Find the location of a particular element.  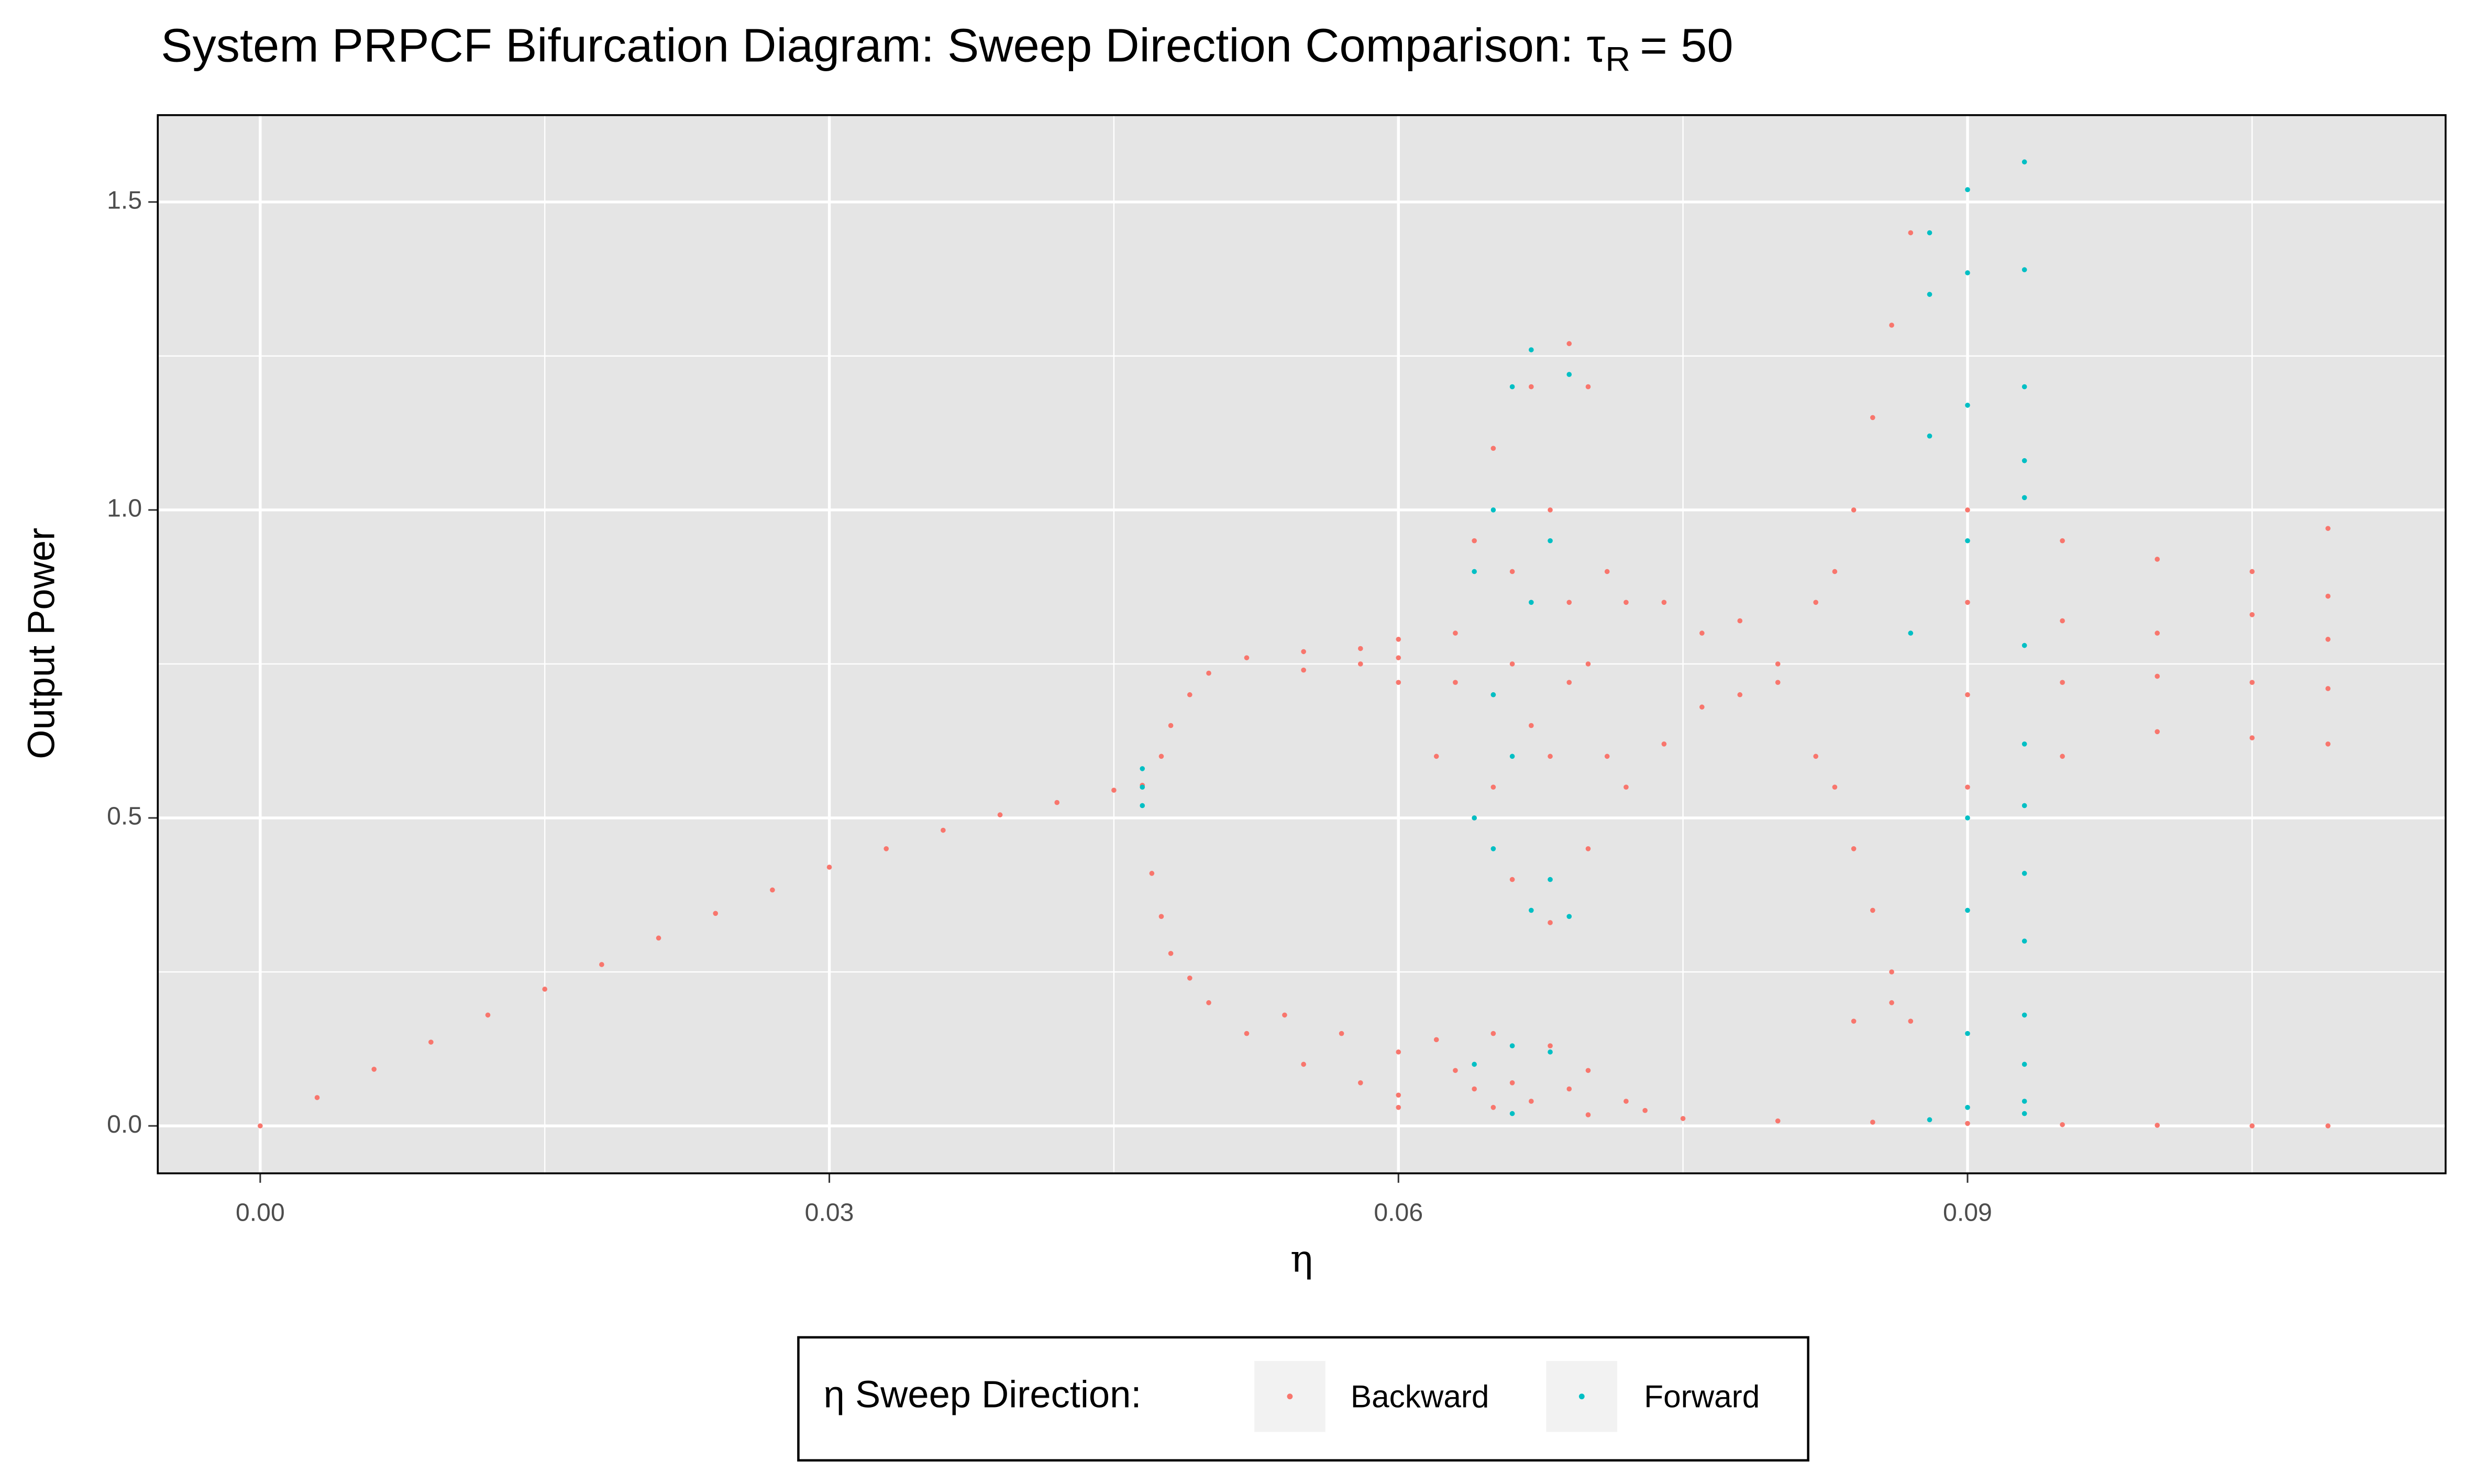

y-tick-label: 0.5 is located at coordinates (124, 816).